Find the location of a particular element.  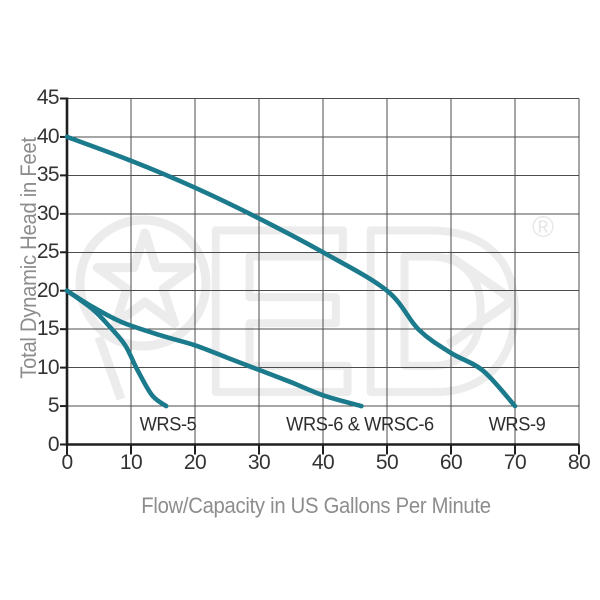

watermark-star-icon is located at coordinates (145, 278).